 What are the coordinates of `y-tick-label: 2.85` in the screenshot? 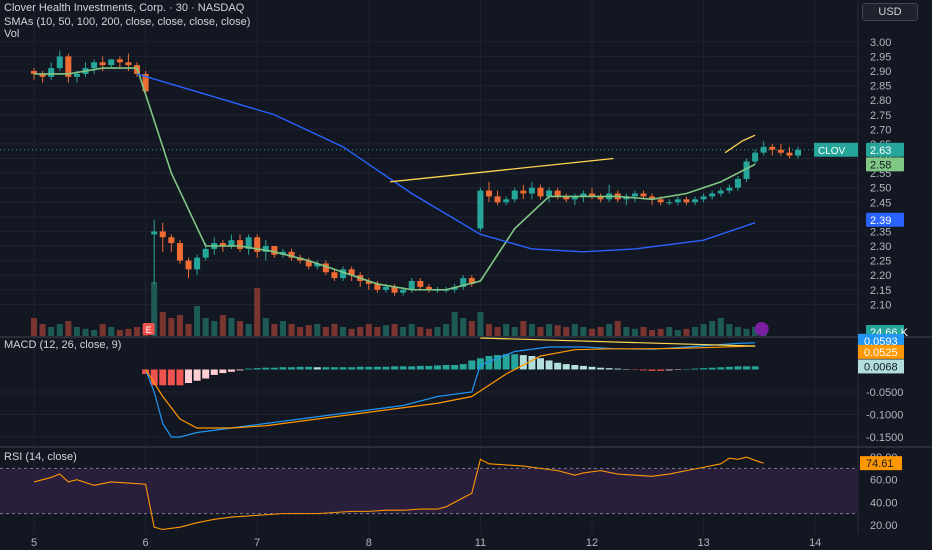 It's located at (880, 87).